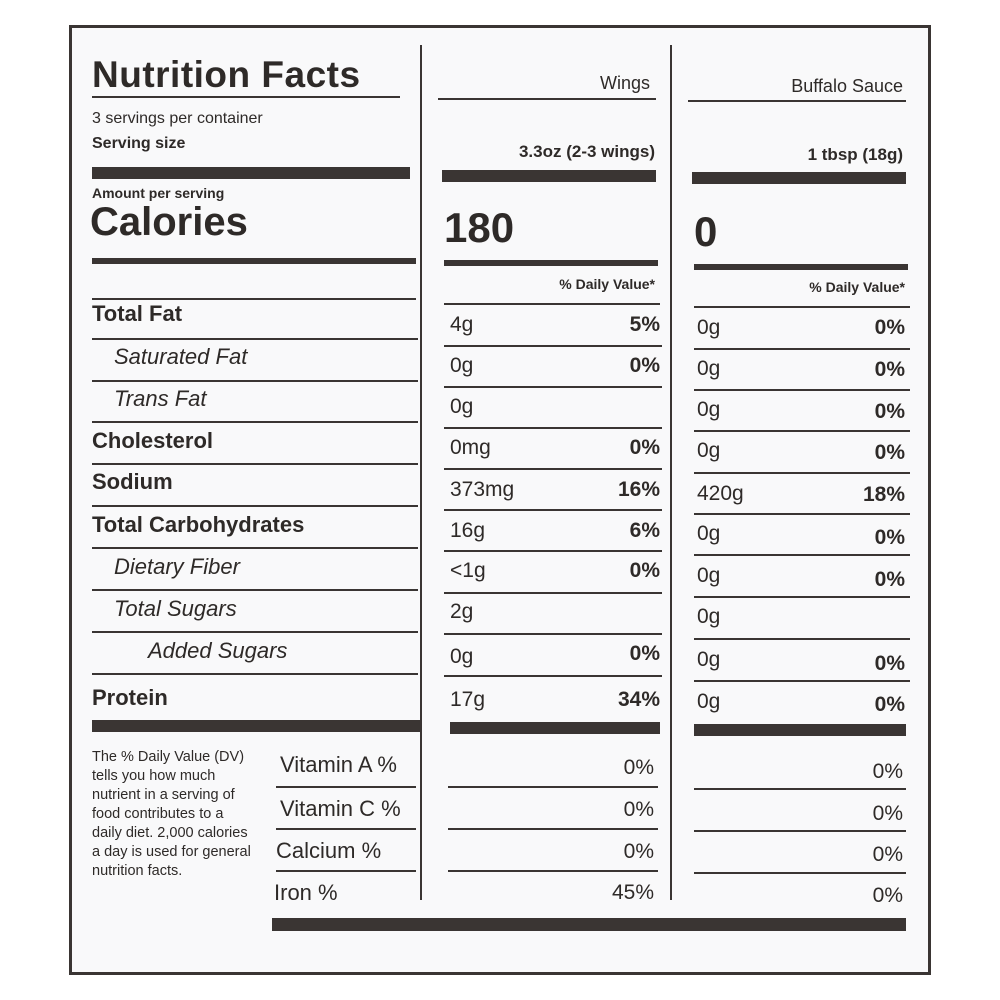 This screenshot has height=1000, width=1000. Describe the element at coordinates (158, 193) in the screenshot. I see `amount-per-serving: Amount per serving` at that location.